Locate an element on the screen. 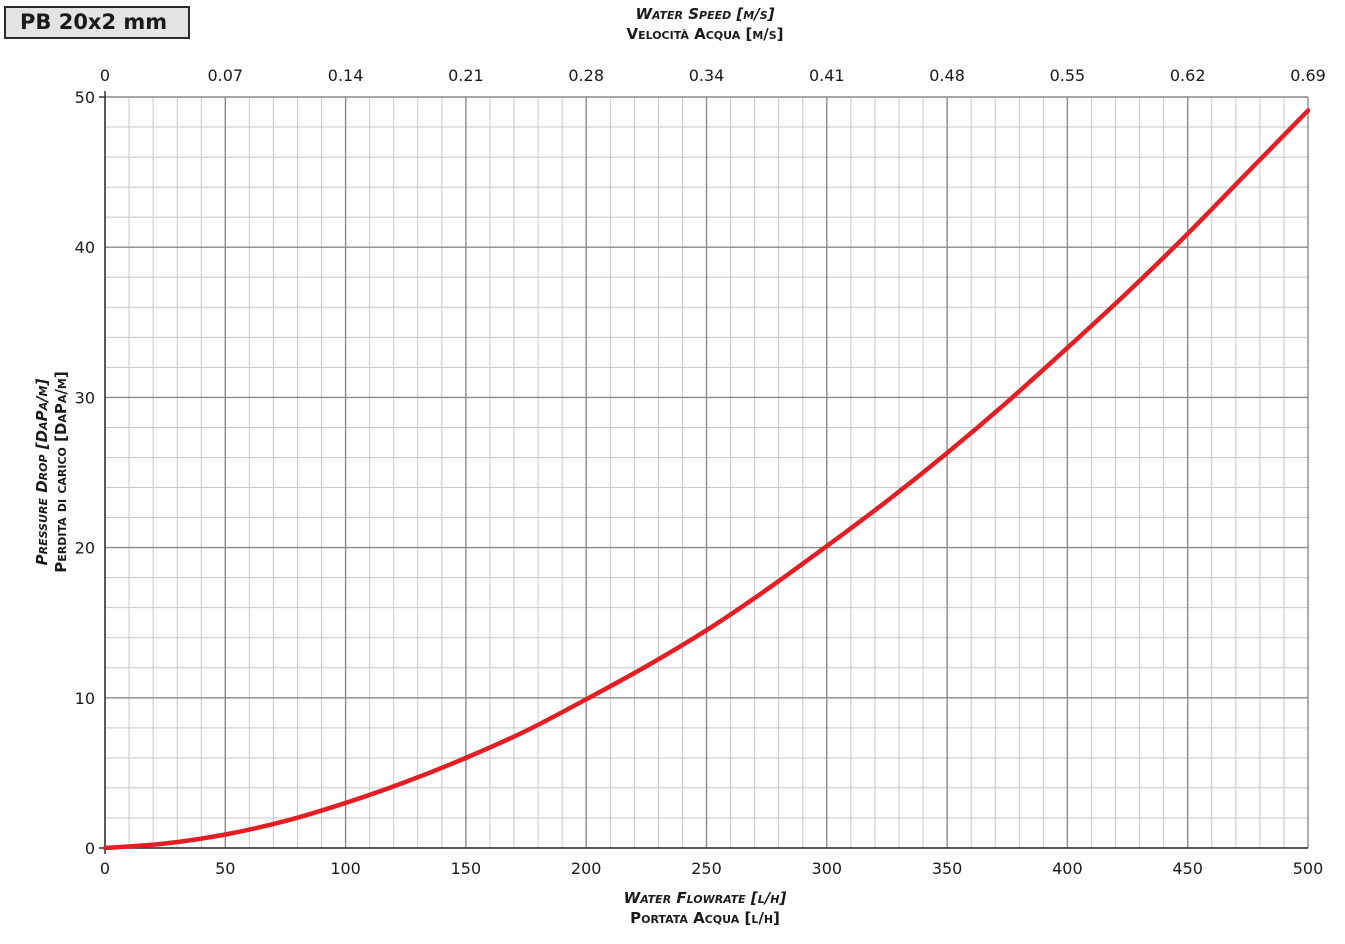  x-bottom-tick-label: 400 is located at coordinates (1067, 868).